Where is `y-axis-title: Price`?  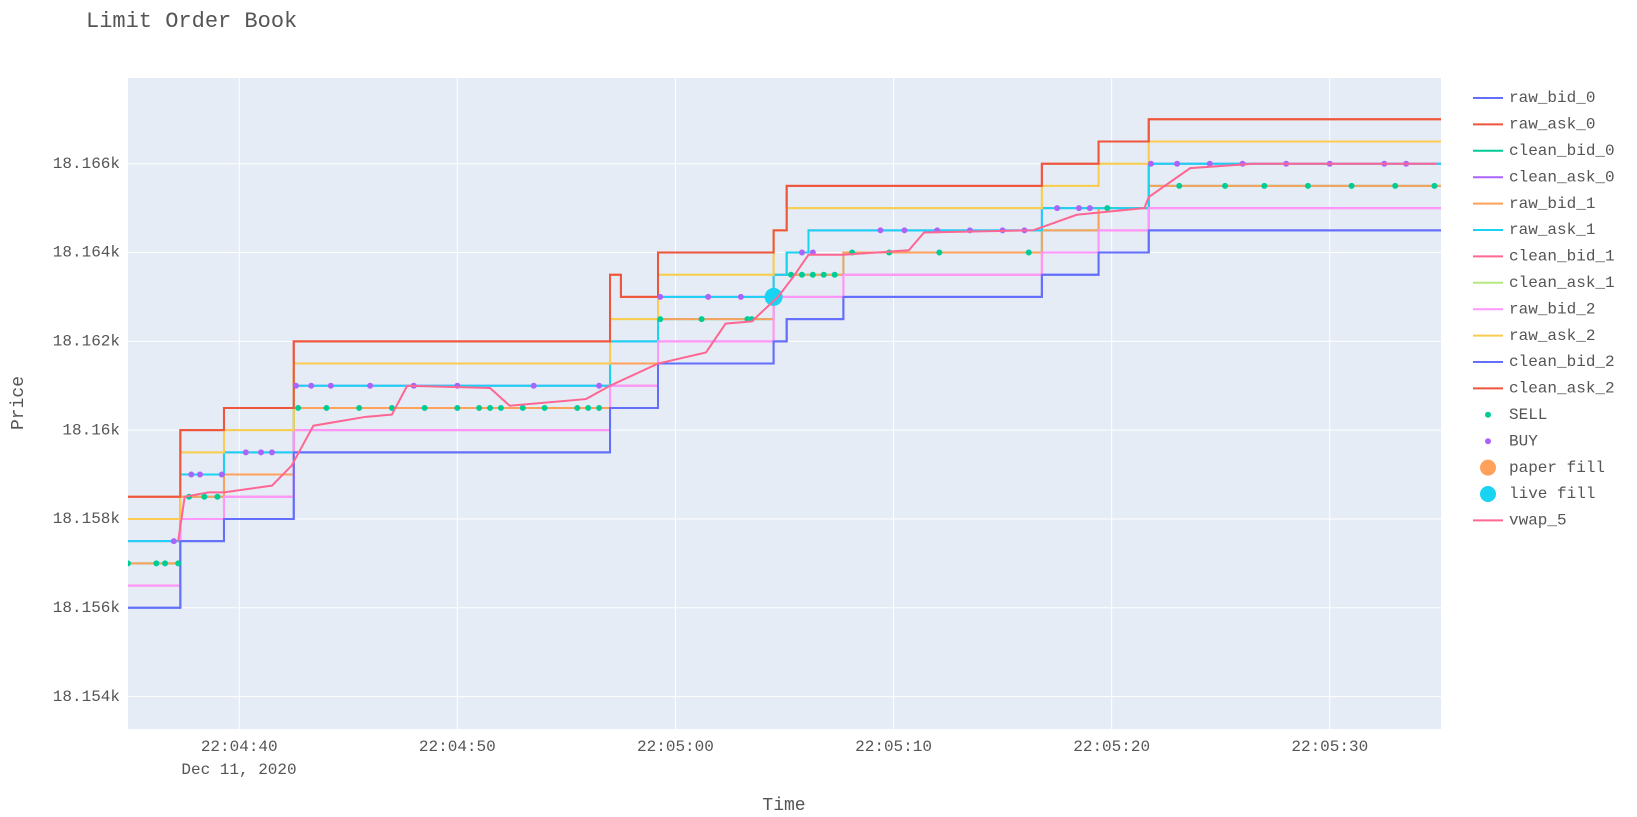 y-axis-title: Price is located at coordinates (19, 403).